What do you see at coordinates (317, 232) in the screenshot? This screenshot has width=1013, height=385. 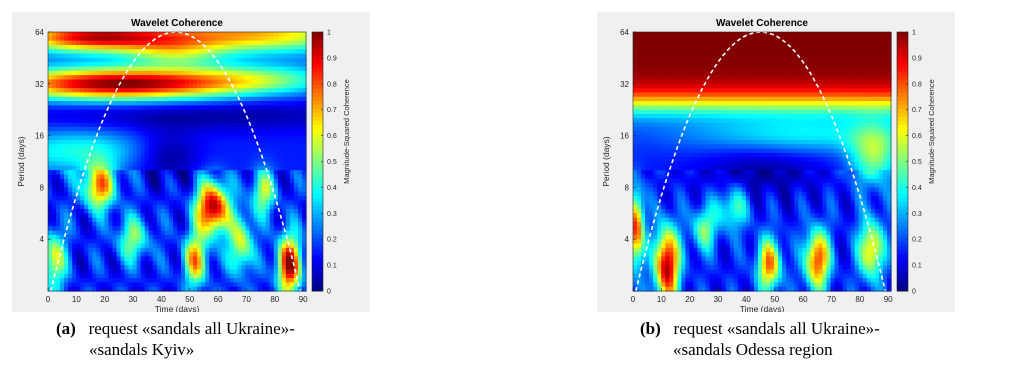 I see `colorbar-segment` at bounding box center [317, 232].